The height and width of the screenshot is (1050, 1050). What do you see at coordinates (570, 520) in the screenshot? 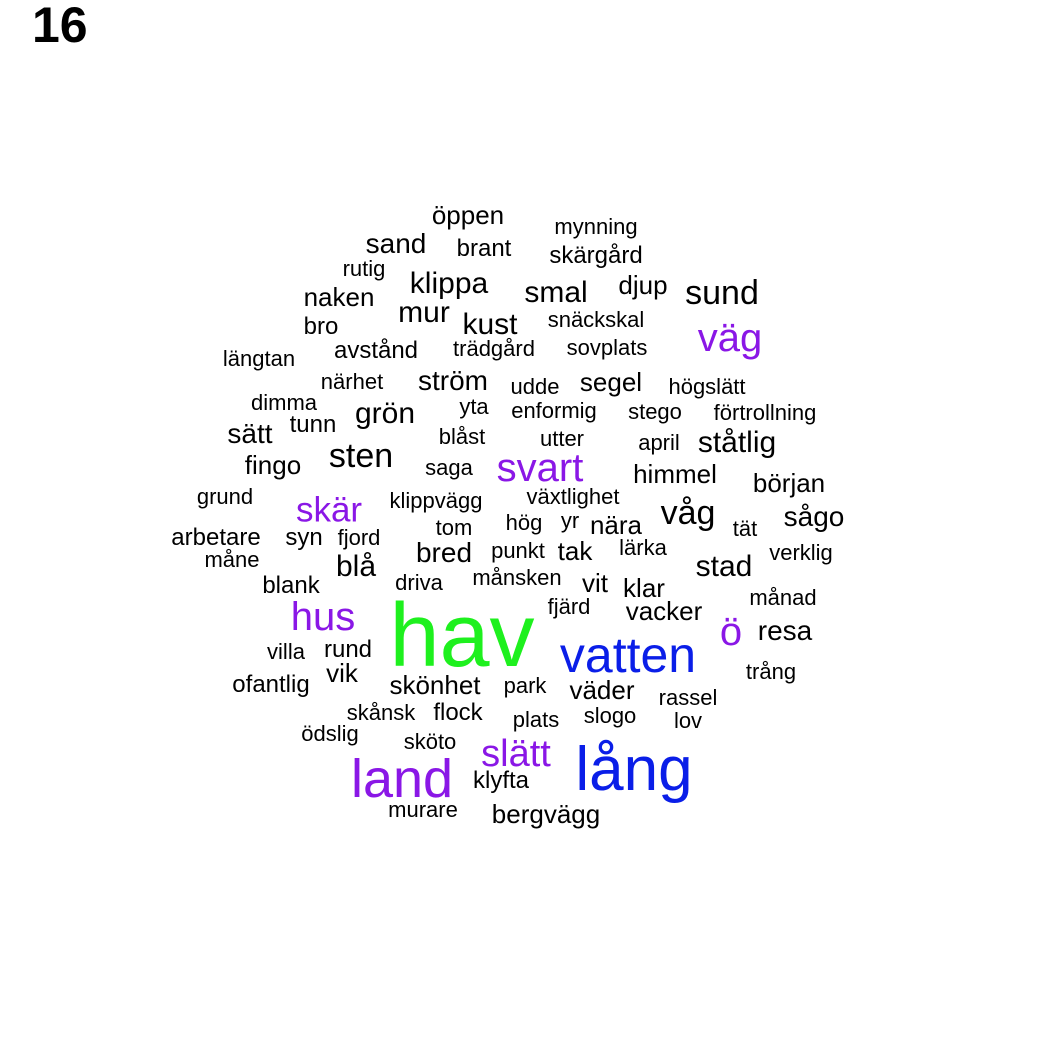
I see `cloud-word: yr` at bounding box center [570, 520].